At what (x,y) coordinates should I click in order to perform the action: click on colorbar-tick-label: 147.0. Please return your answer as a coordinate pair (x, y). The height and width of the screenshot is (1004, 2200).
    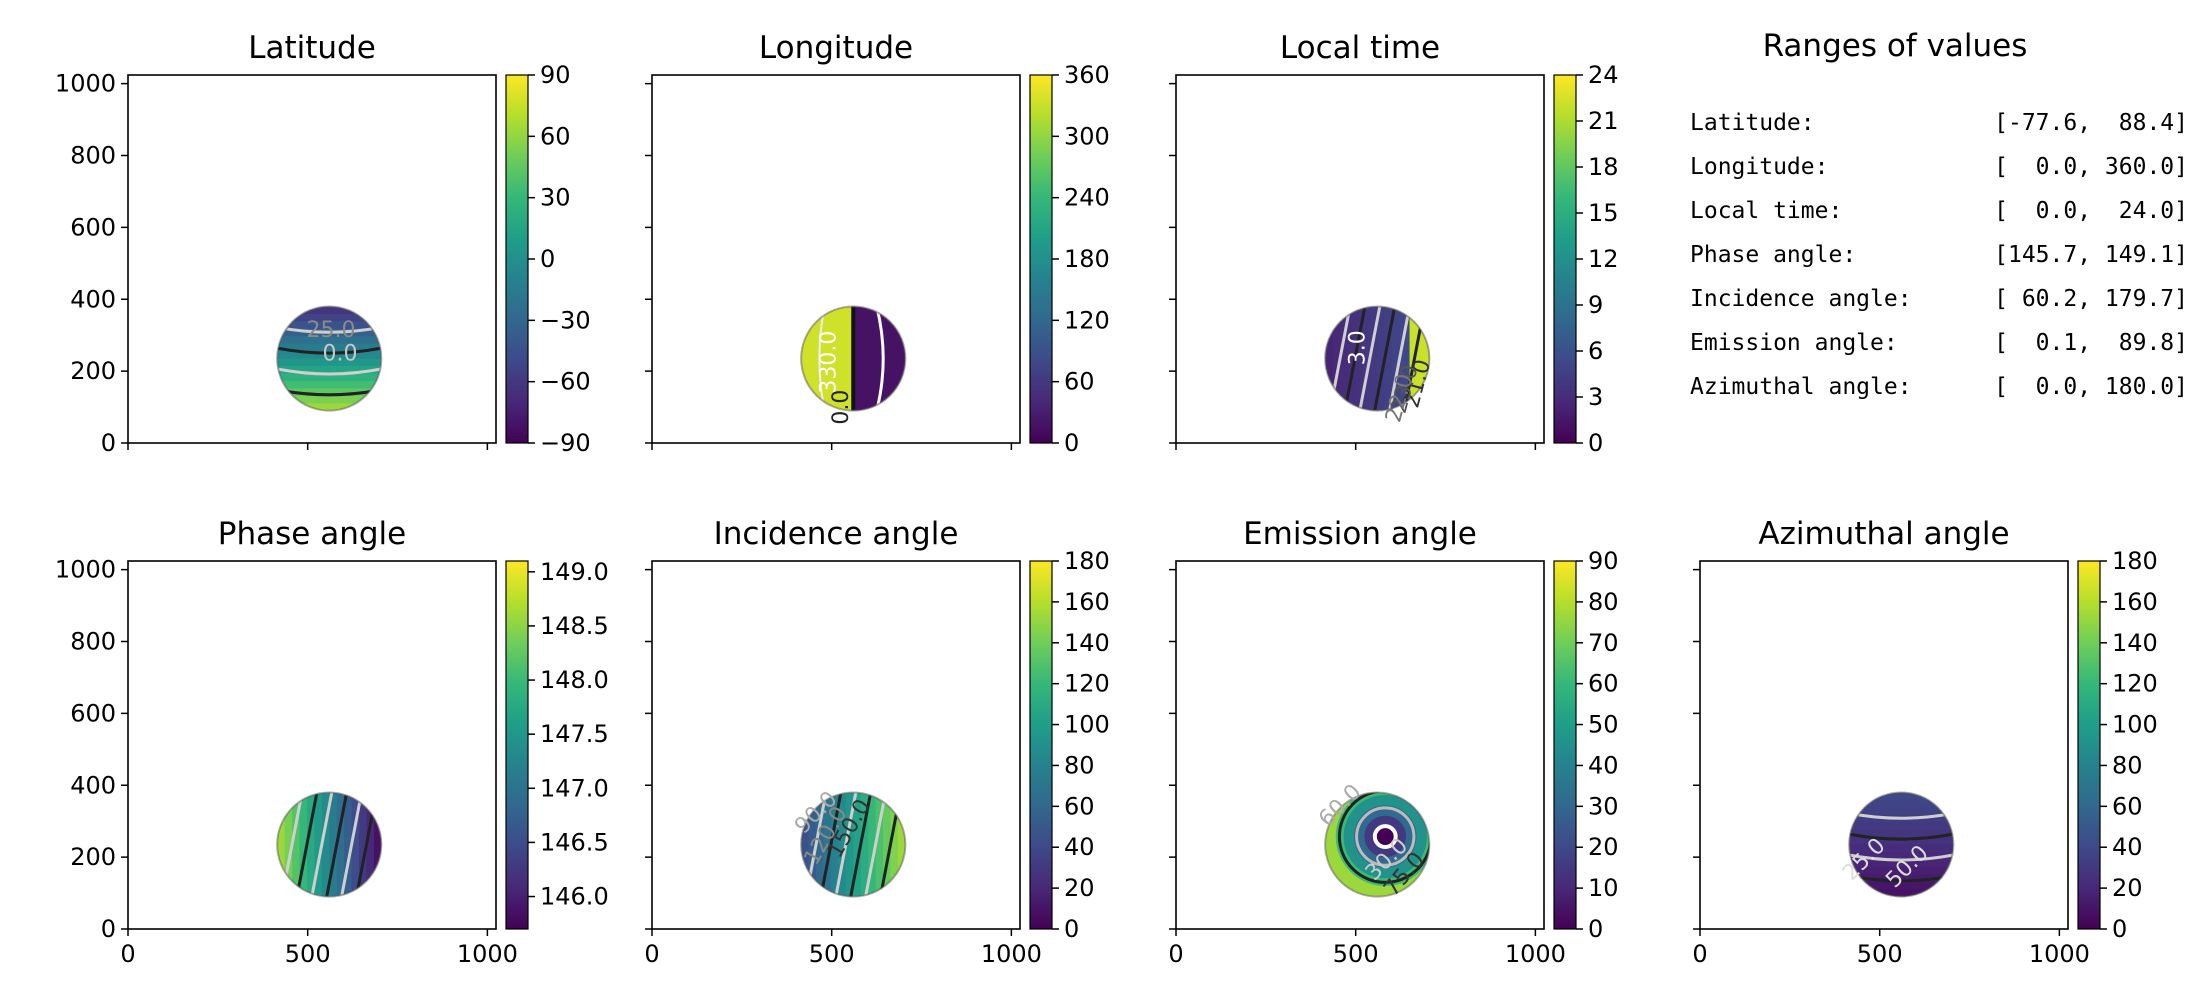
    Looking at the image, I should click on (574, 788).